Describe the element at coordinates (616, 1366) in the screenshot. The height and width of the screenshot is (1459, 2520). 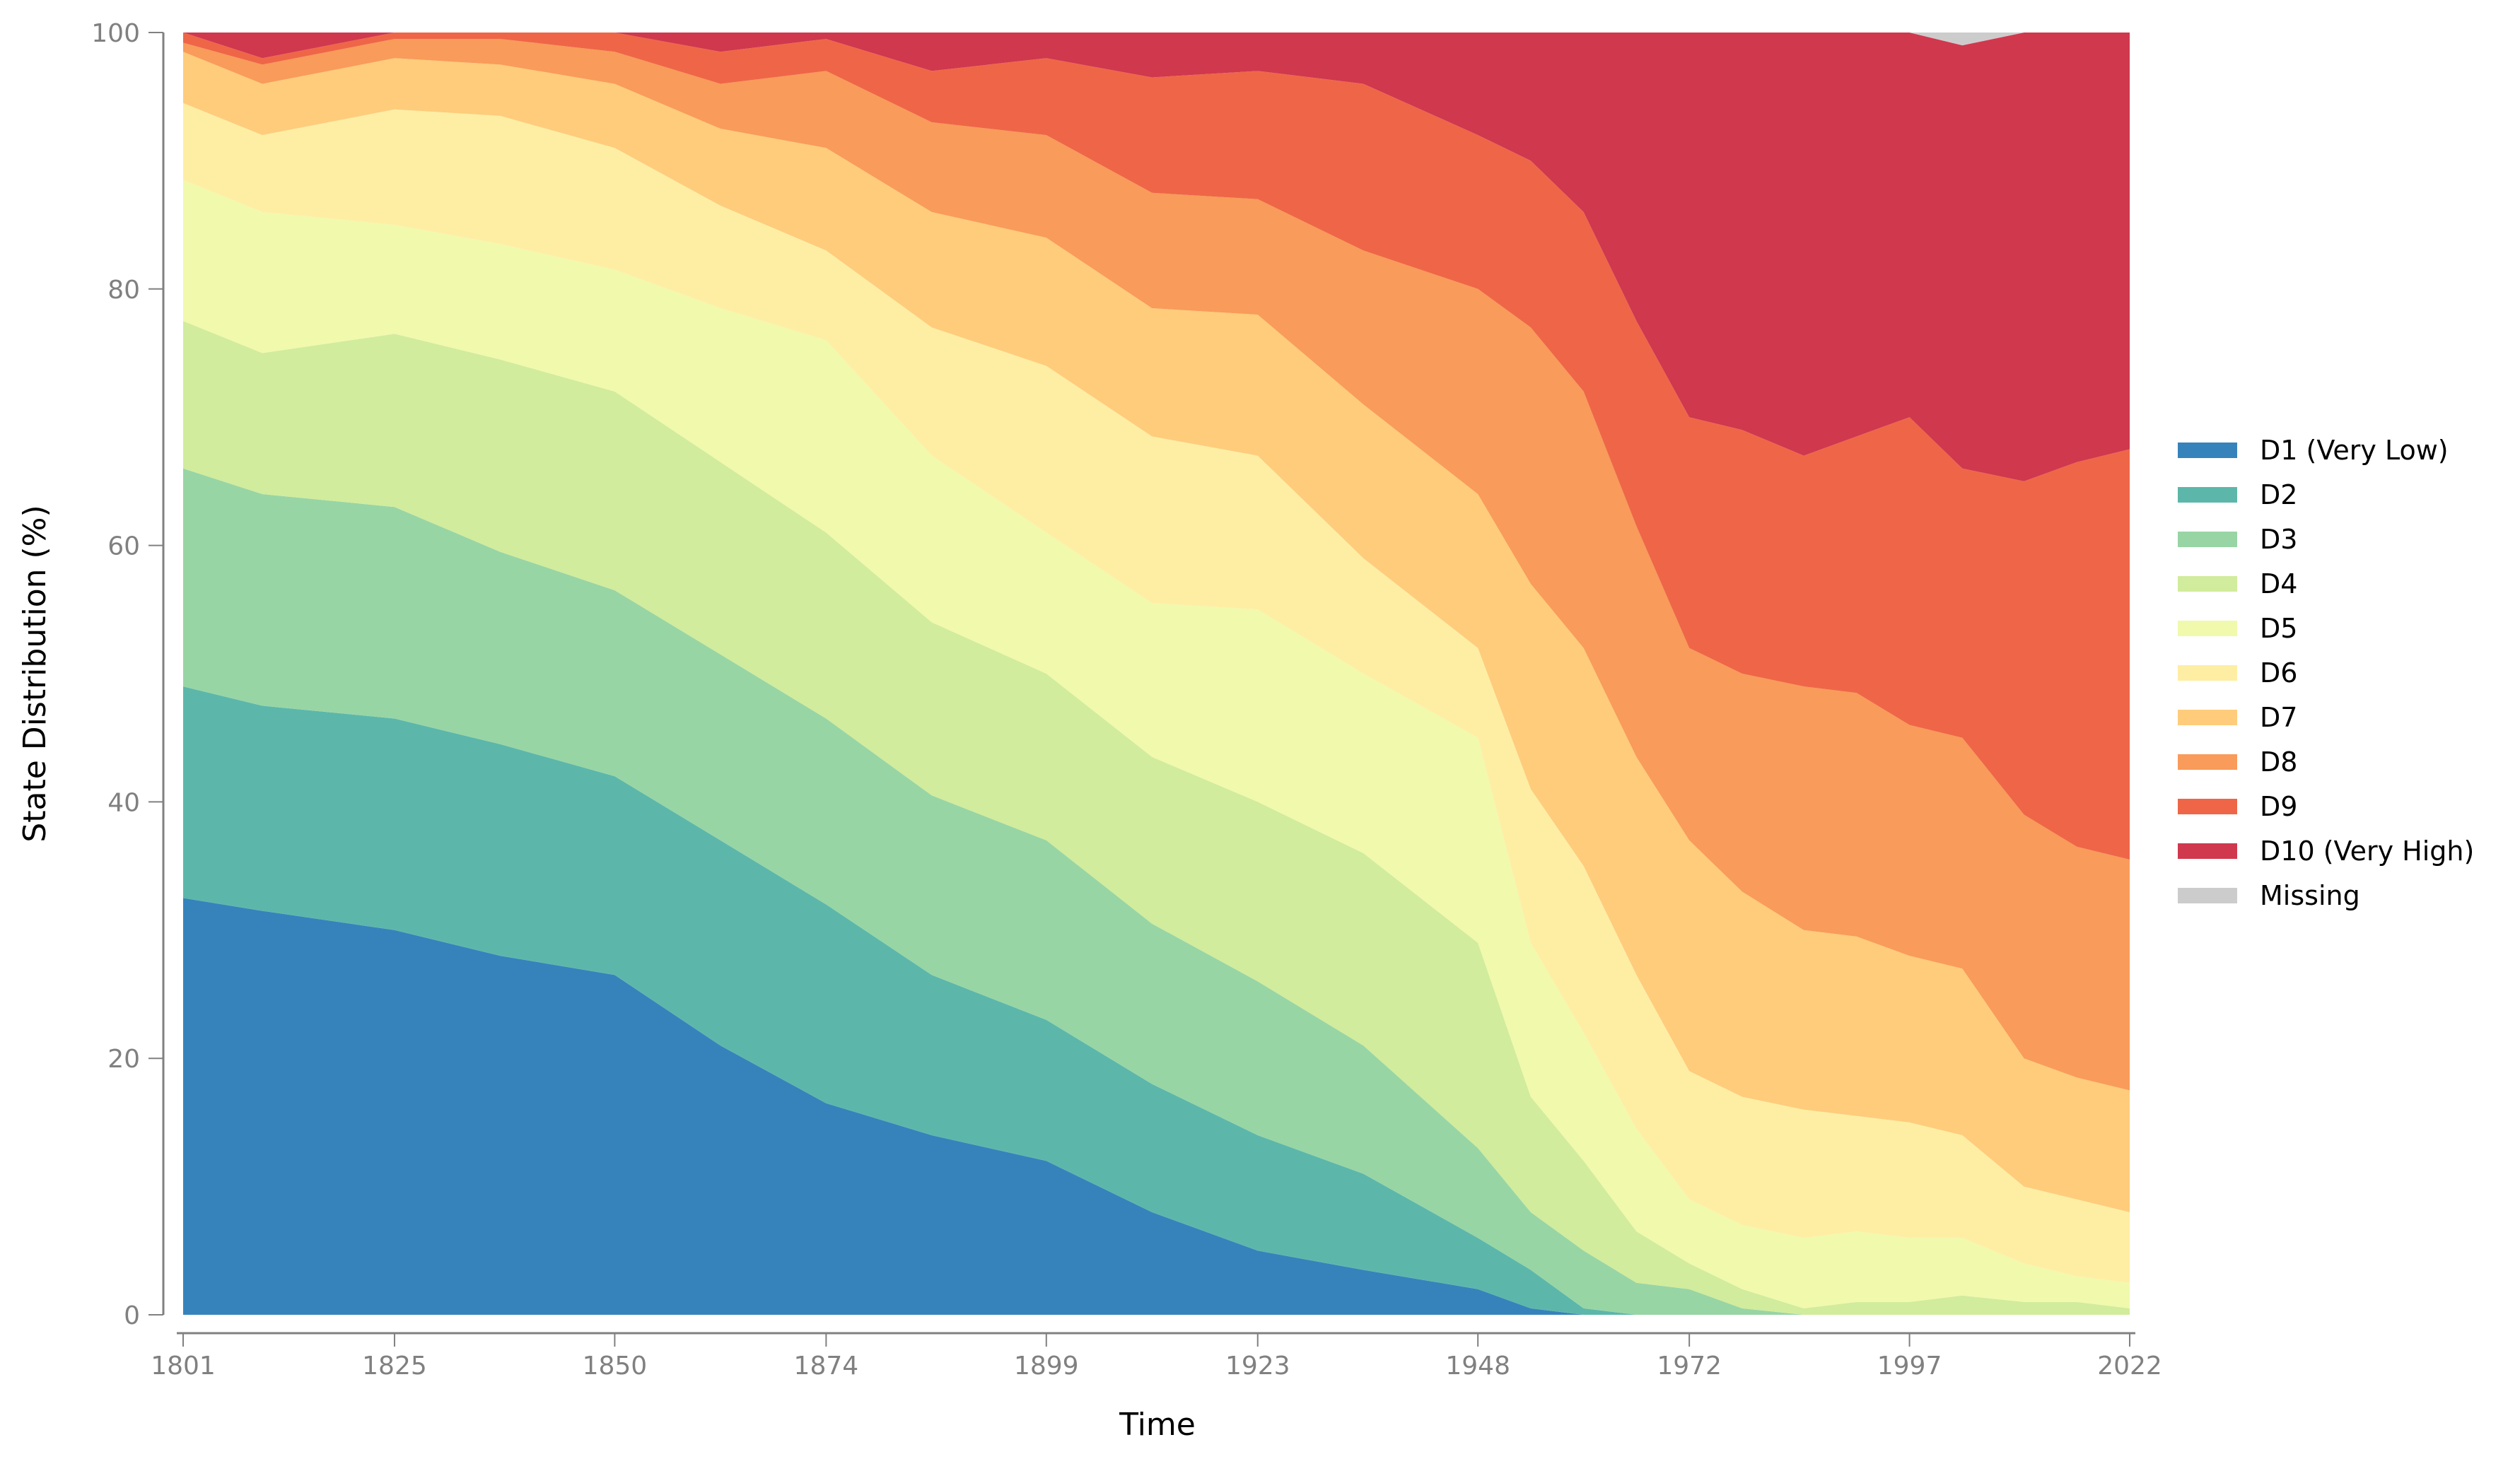
I see `x-tick-label: 1850` at that location.